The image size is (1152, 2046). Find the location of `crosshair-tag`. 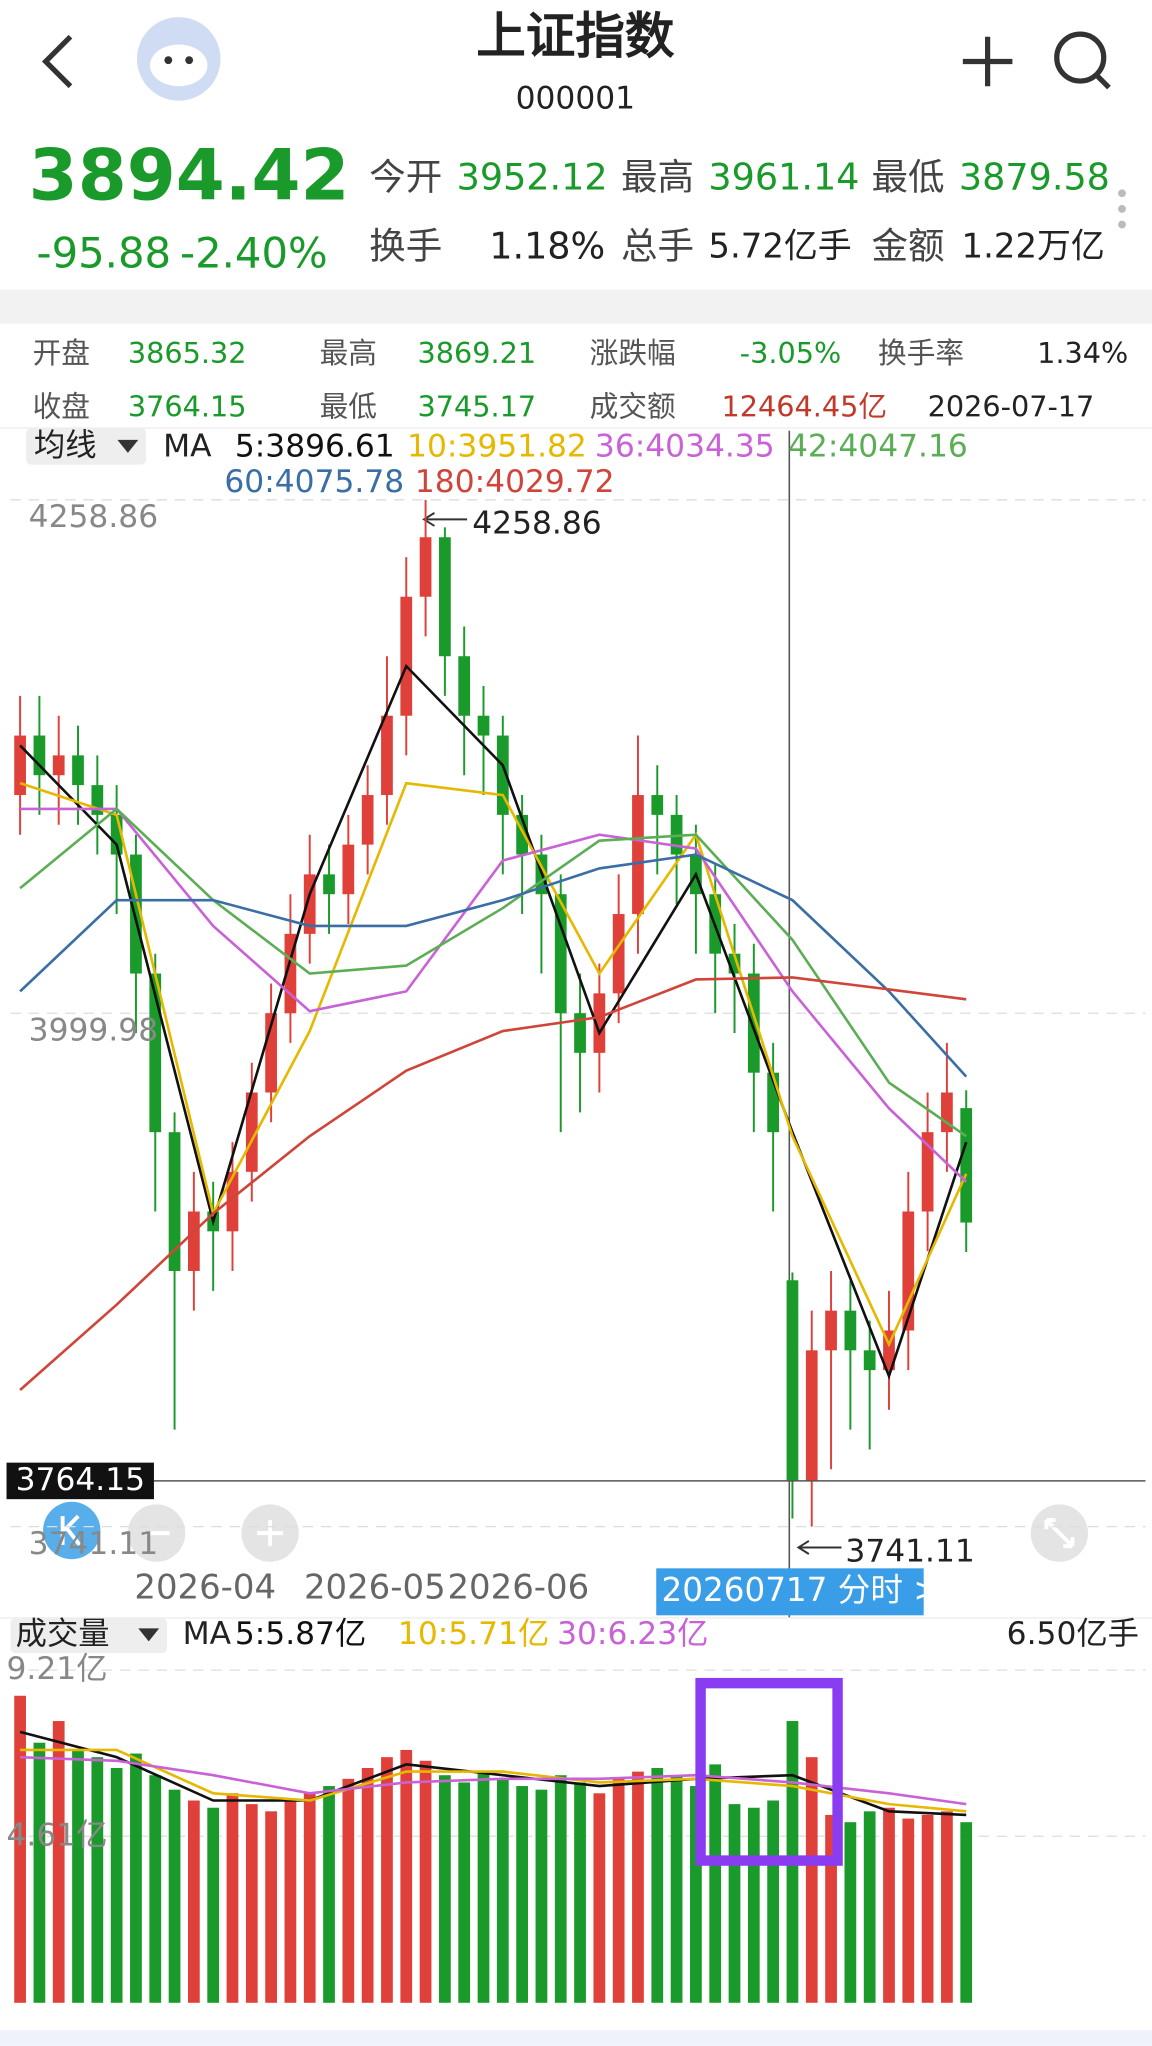

crosshair-tag is located at coordinates (790, 1592).